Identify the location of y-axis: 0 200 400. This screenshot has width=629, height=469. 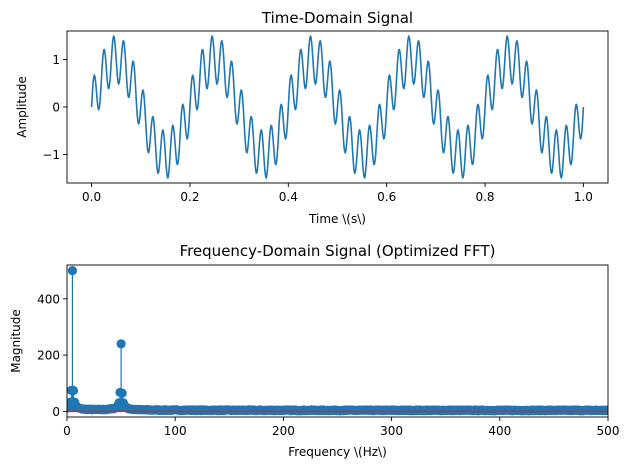
(52, 355).